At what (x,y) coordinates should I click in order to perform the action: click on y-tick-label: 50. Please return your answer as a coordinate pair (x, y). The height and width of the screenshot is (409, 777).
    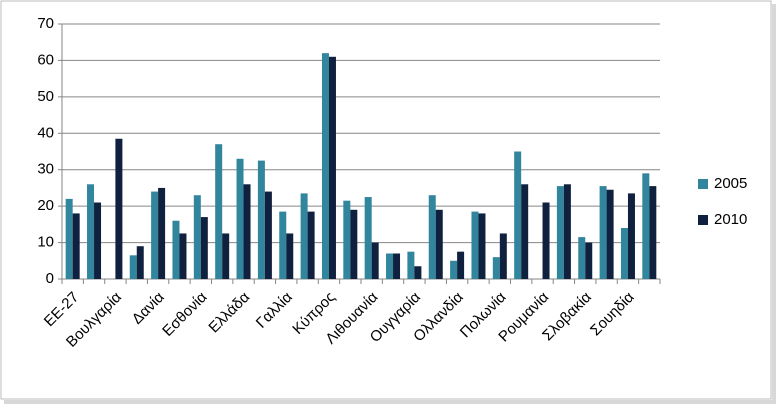
    Looking at the image, I should click on (45, 96).